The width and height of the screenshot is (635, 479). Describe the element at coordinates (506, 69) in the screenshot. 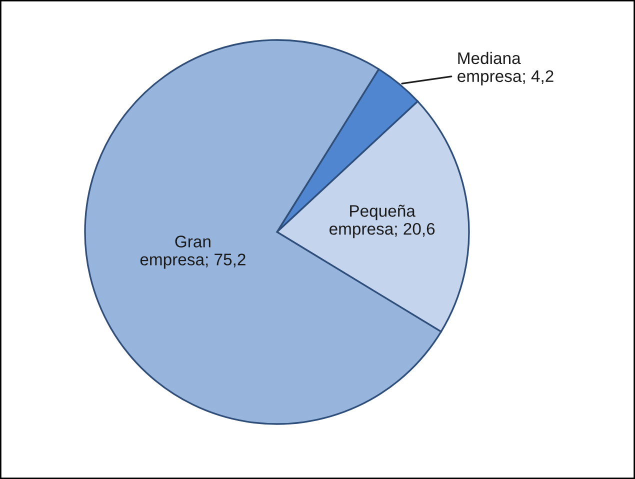

I see `slice-label: Mediana empresa; 4,2` at that location.